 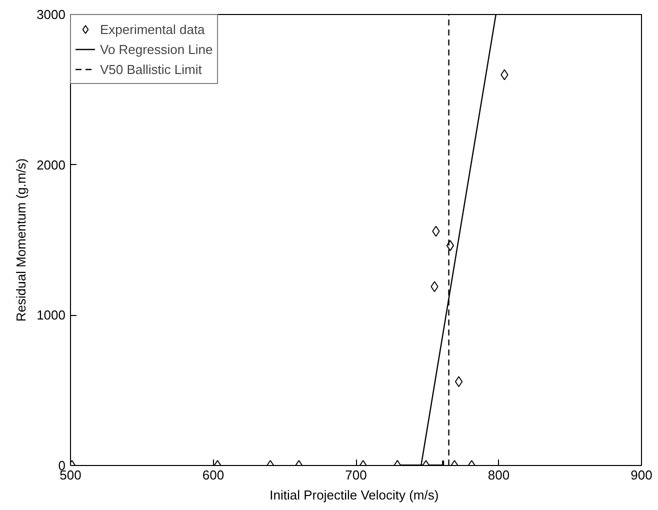 What do you see at coordinates (213, 475) in the screenshot?
I see `x-tick-label: 600` at bounding box center [213, 475].